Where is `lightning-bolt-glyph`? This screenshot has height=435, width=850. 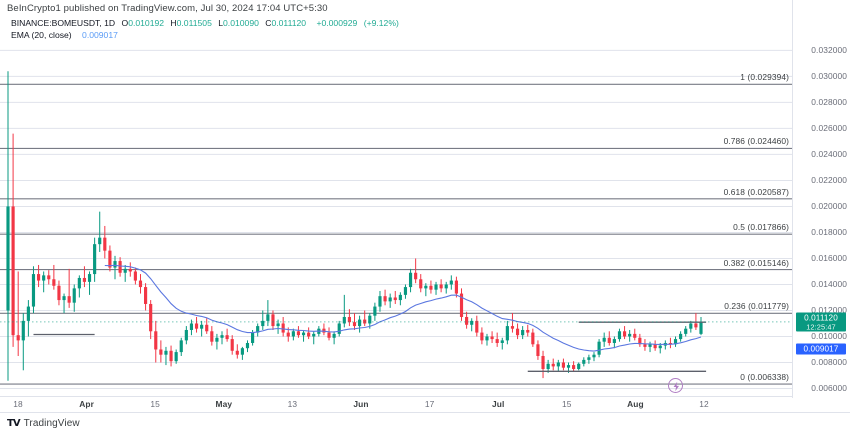 lightning-bolt-glyph is located at coordinates (676, 386).